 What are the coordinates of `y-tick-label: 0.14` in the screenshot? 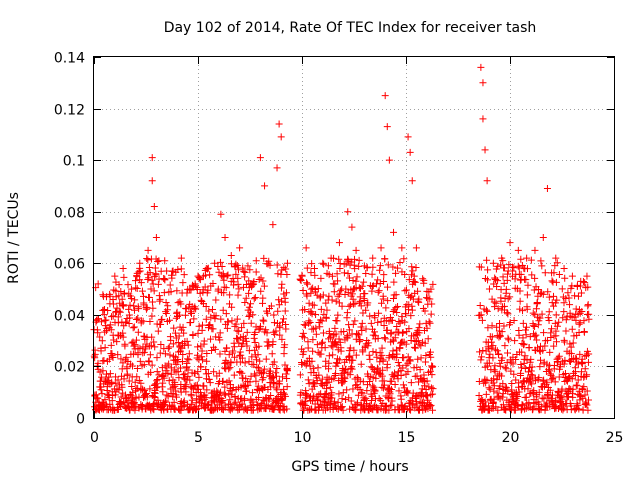 It's located at (69, 59).